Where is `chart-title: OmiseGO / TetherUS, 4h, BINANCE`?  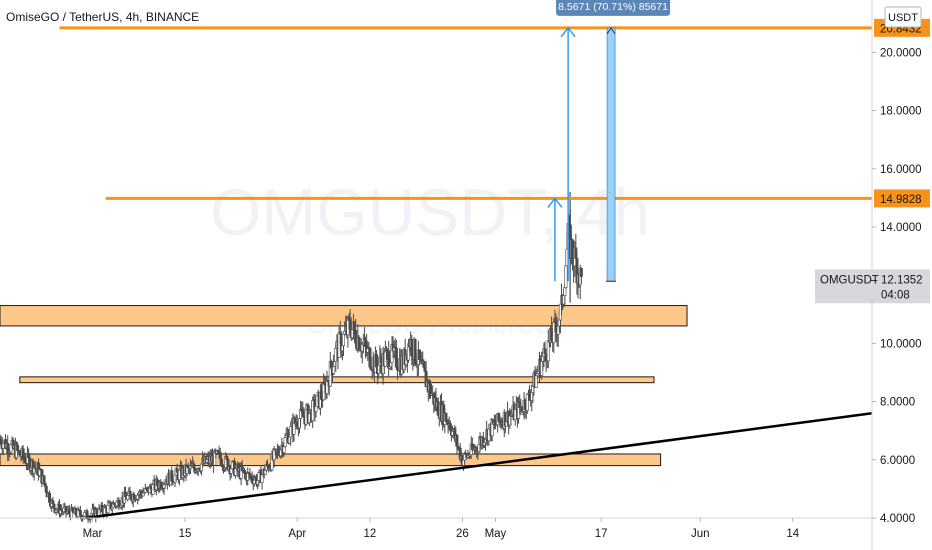
chart-title: OmiseGO / TetherUS, 4h, BINANCE is located at coordinates (103, 17).